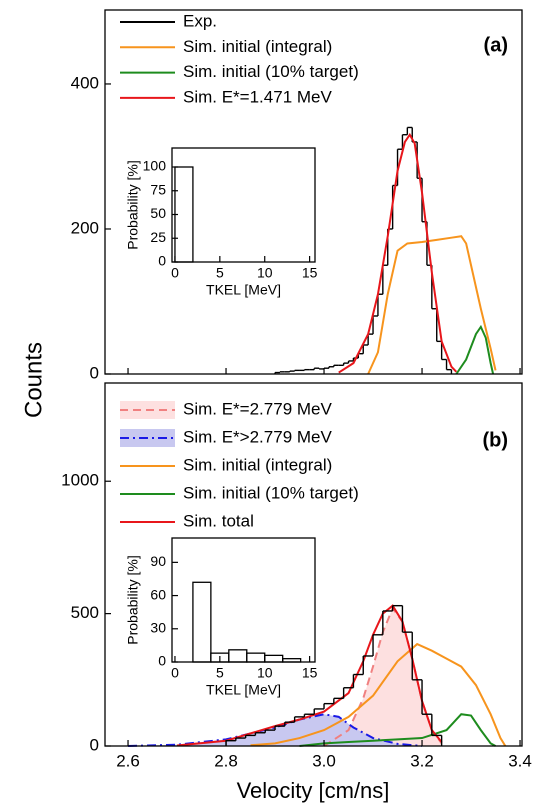 The width and height of the screenshot is (537, 808). What do you see at coordinates (158, 213) in the screenshot?
I see `y-tick-label: 50` at bounding box center [158, 213].